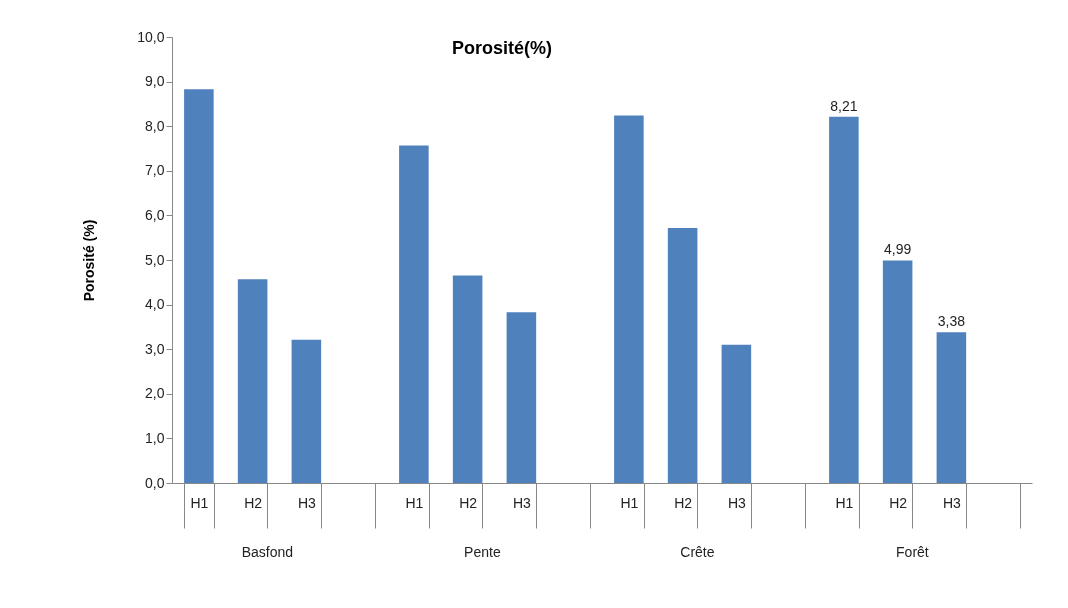 The height and width of the screenshot is (608, 1068). I want to click on text: Pente, so click(482, 552).